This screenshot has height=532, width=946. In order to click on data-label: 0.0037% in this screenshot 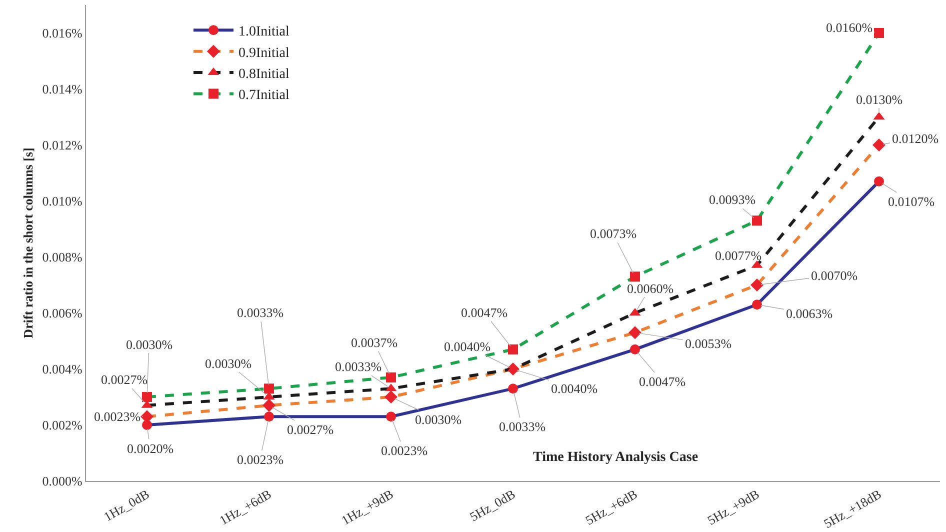, I will do `click(374, 342)`.